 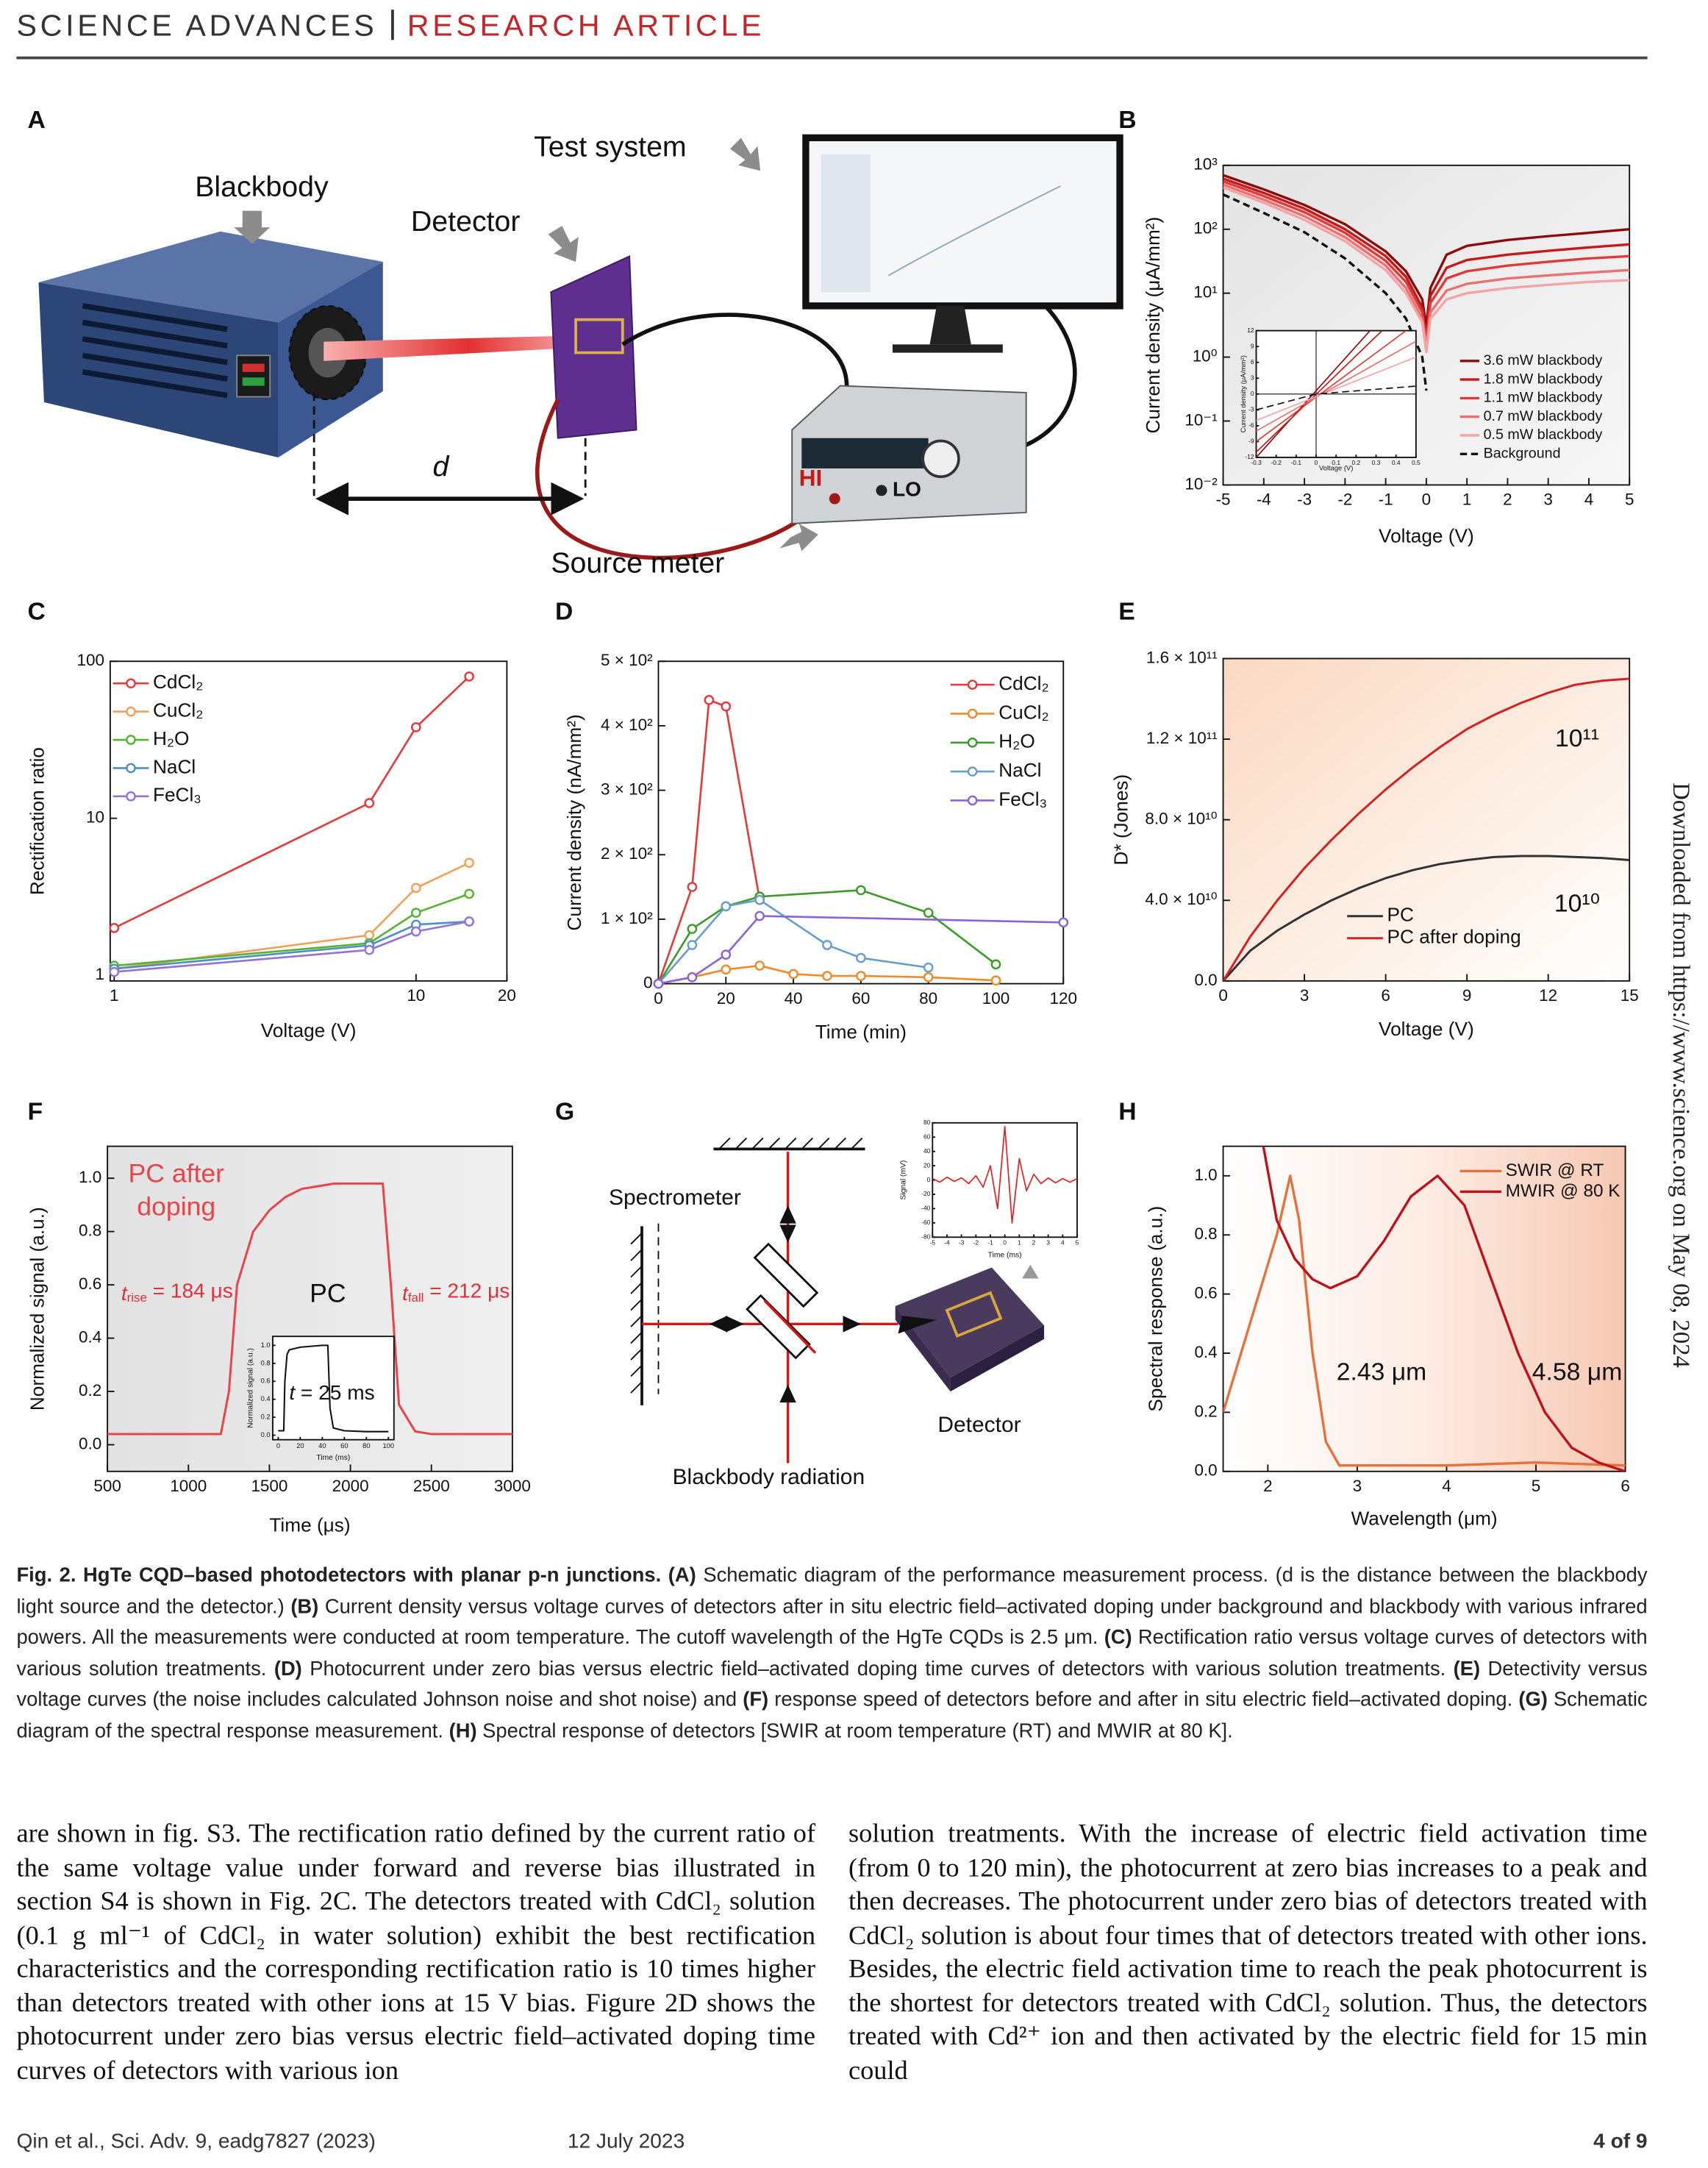 I want to click on annotation: 10¹⁰, so click(x=1577, y=904).